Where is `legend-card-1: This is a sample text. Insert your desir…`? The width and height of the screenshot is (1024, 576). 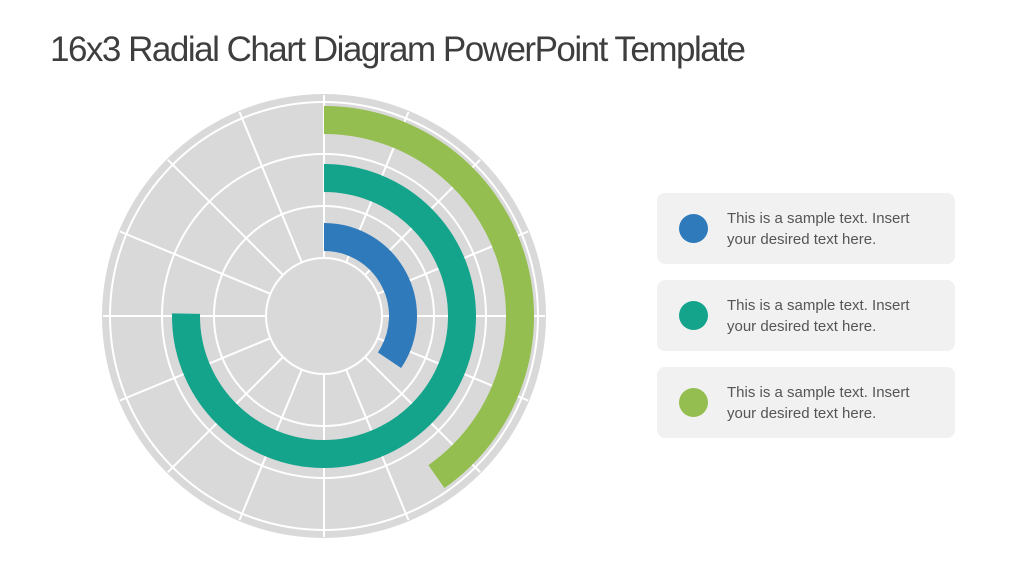 legend-card-1: This is a sample text. Insert your desir… is located at coordinates (806, 228).